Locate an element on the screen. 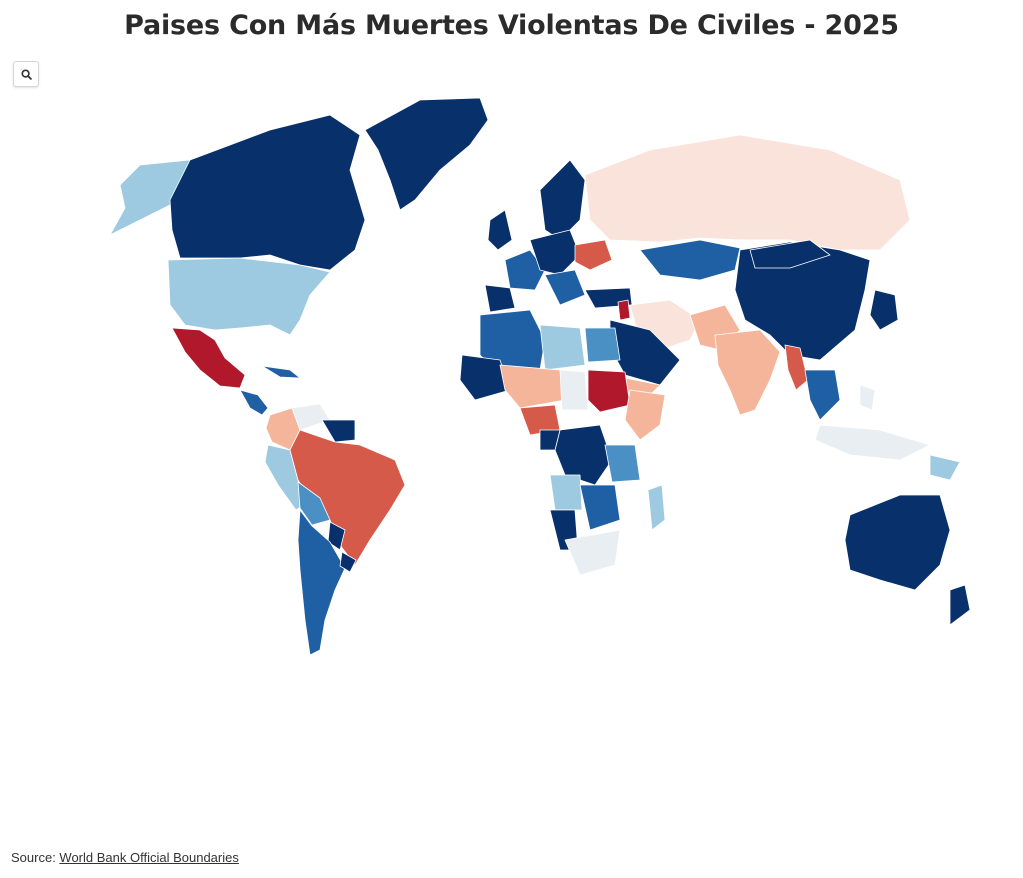 Image resolution: width=1023 pixels, height=878 pixels. region-central-america is located at coordinates (254, 402).